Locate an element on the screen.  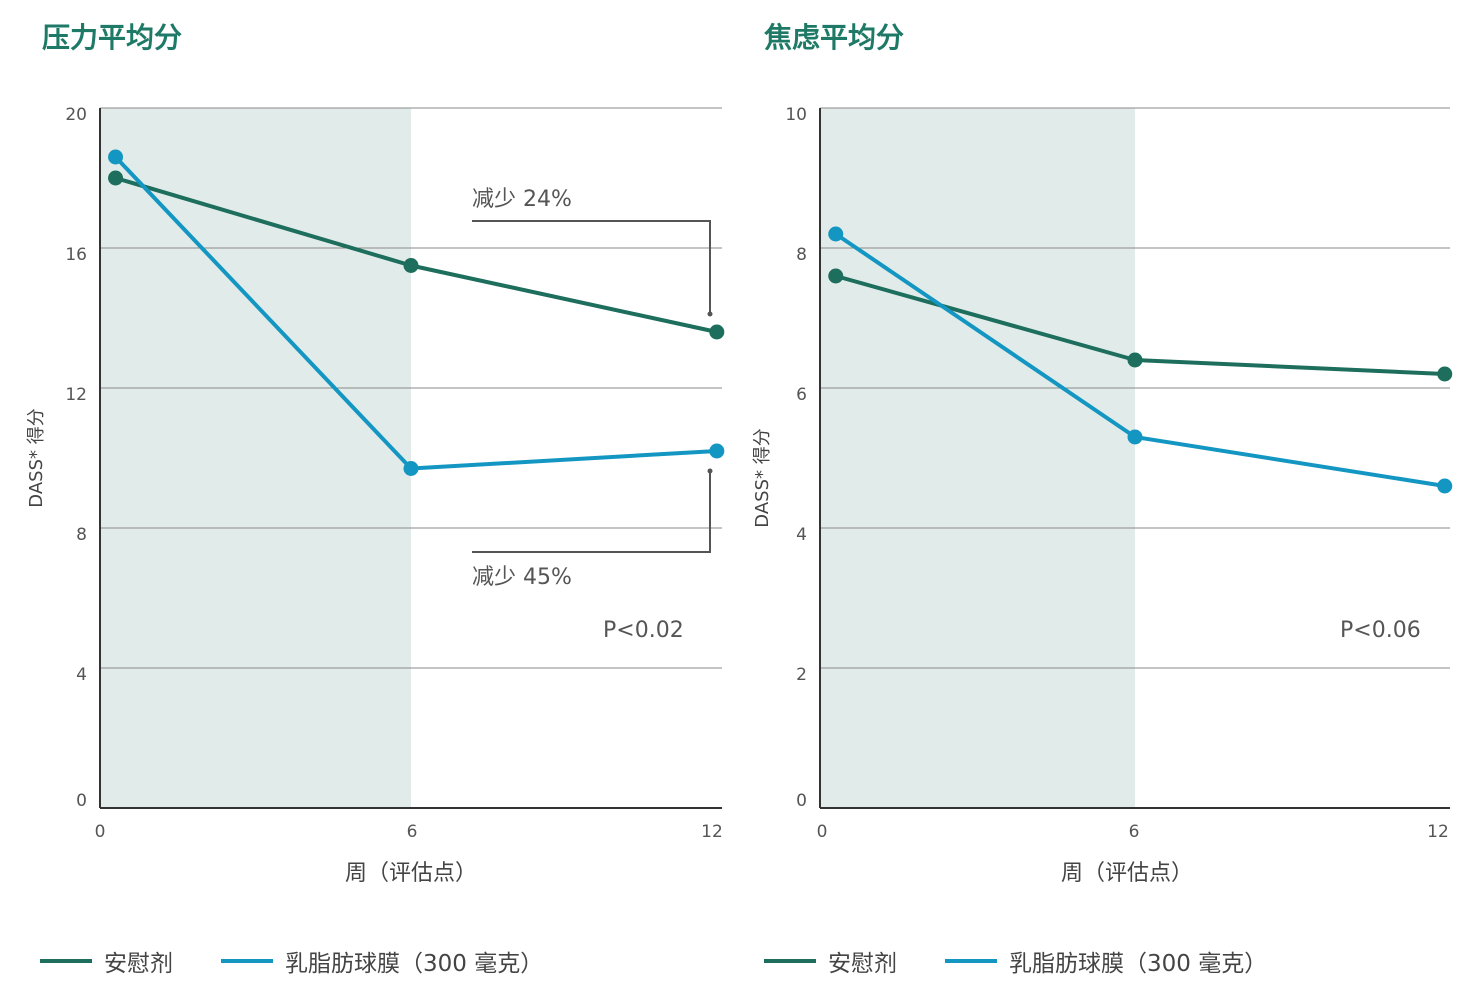
stress-y-axis-title: DASS* 得分 is located at coordinates (36, 457).